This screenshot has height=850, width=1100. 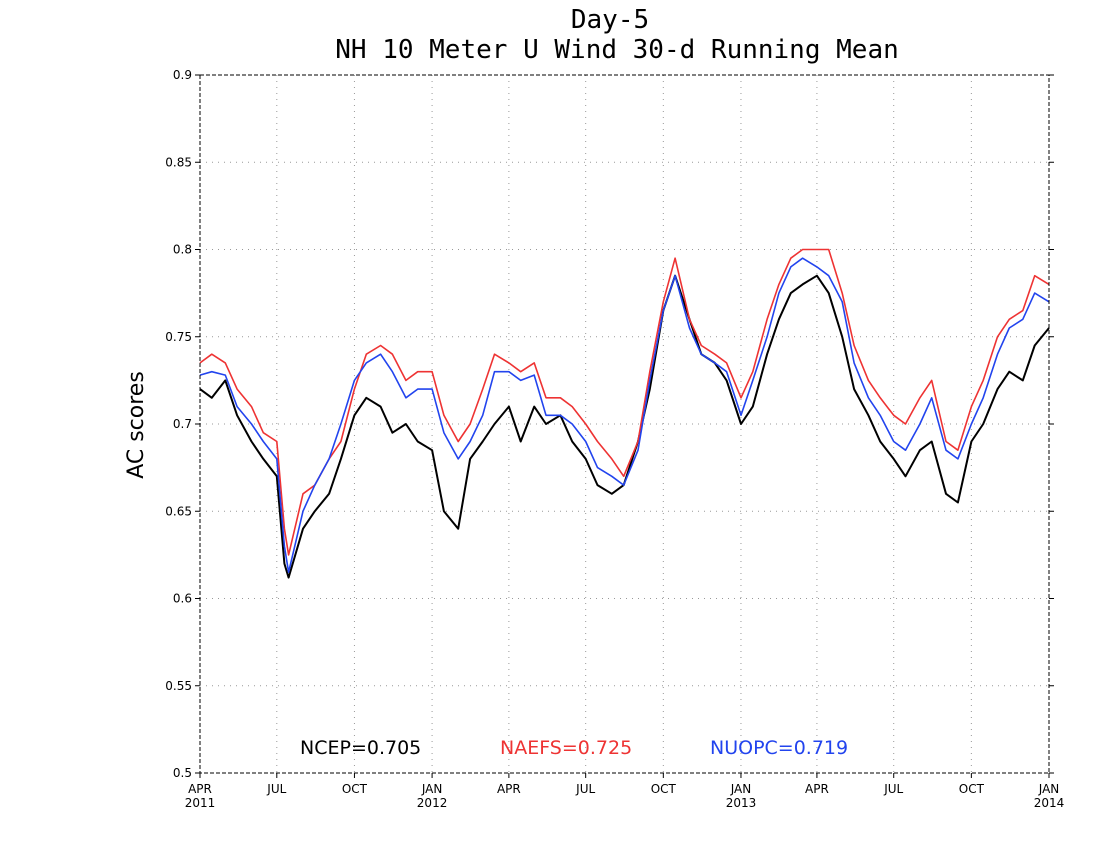 I want to click on y-tick-label: 0.65, so click(x=178, y=511).